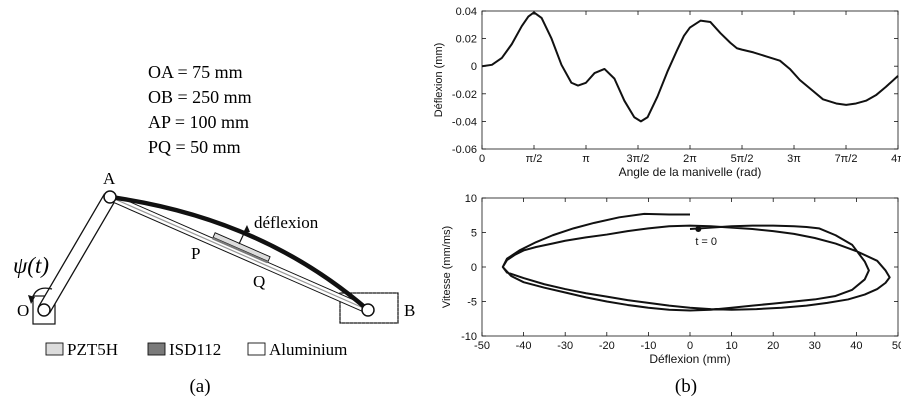 Image resolution: width=901 pixels, height=402 pixels. I want to click on material-legend: PZT5H ISD112 Aluminium, so click(196, 349).